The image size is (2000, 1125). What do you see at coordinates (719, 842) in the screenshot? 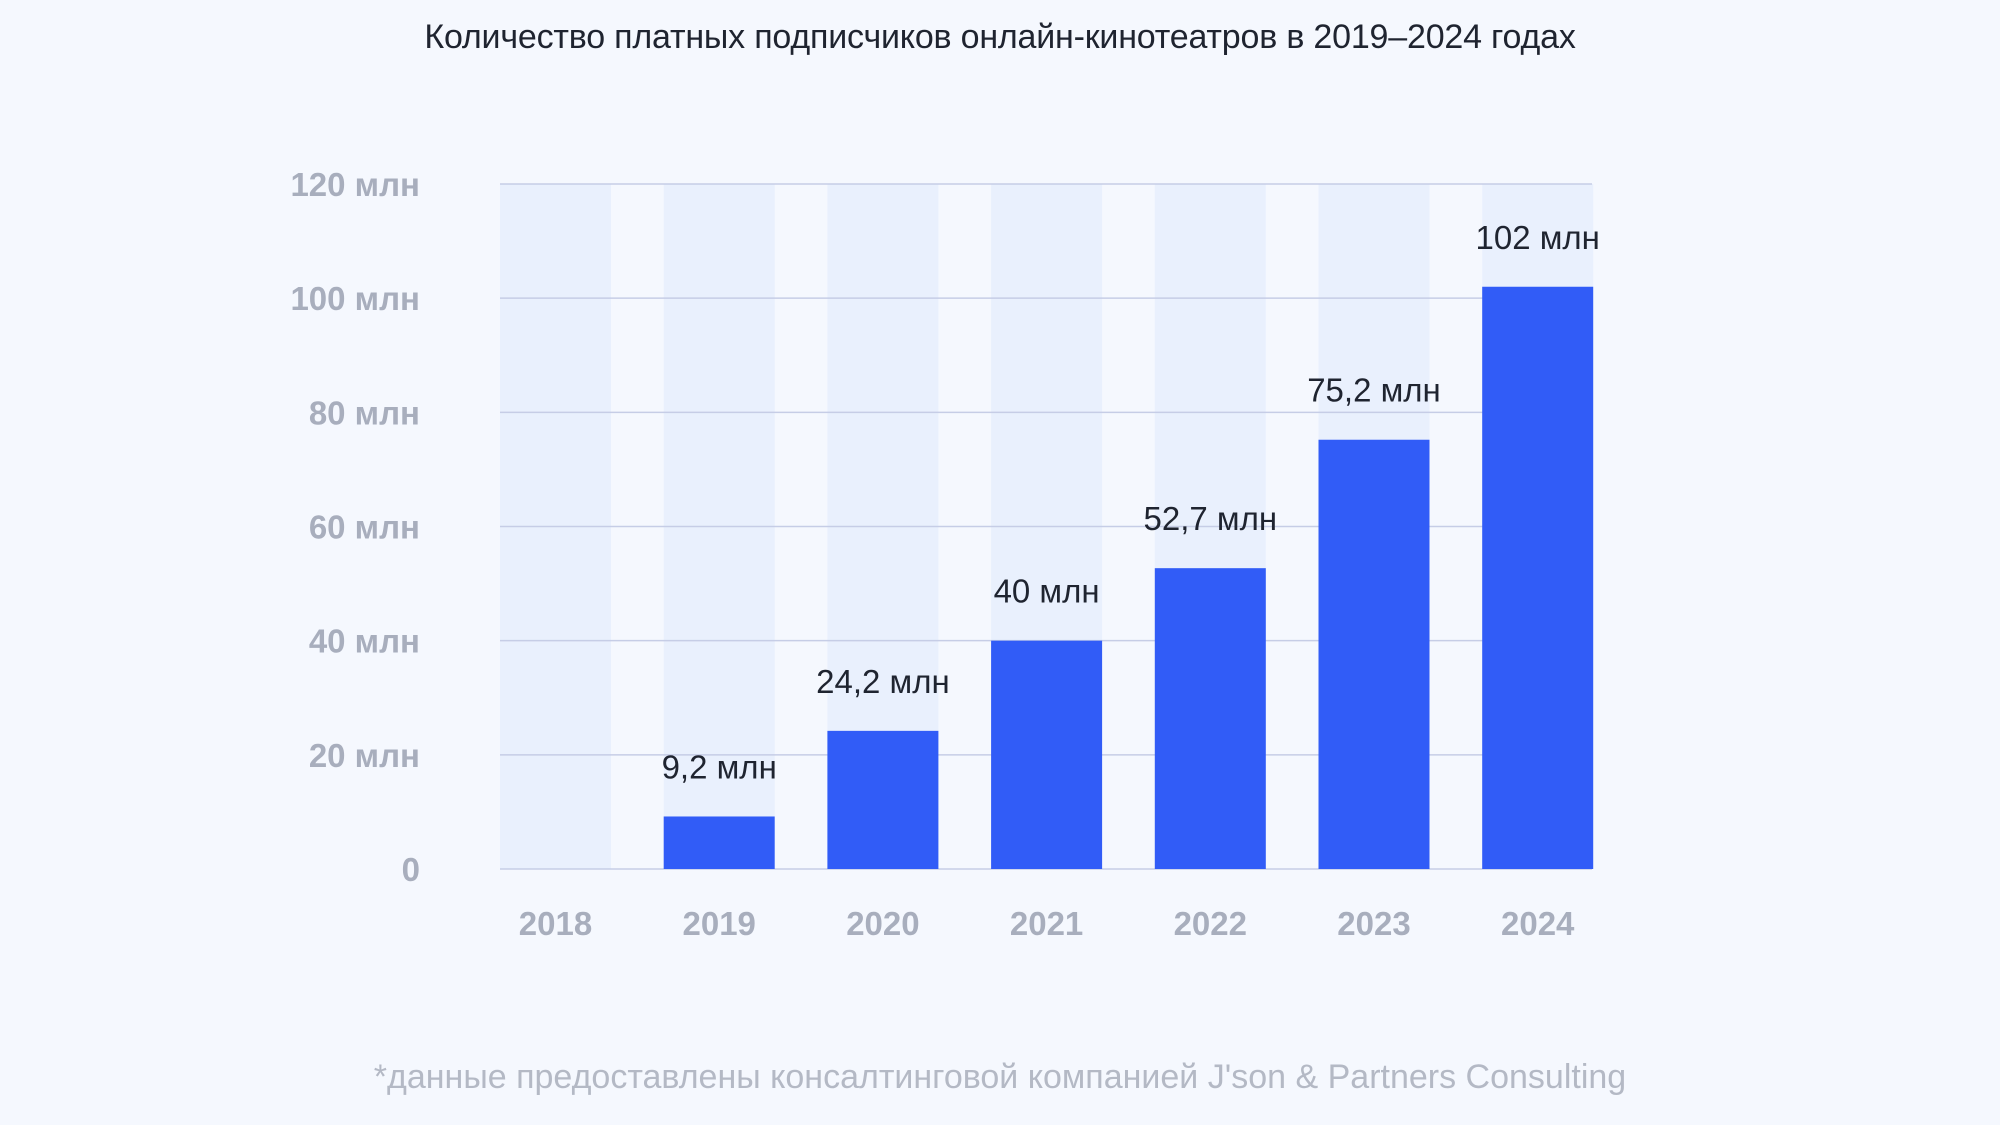
I see `bar-2019` at bounding box center [719, 842].